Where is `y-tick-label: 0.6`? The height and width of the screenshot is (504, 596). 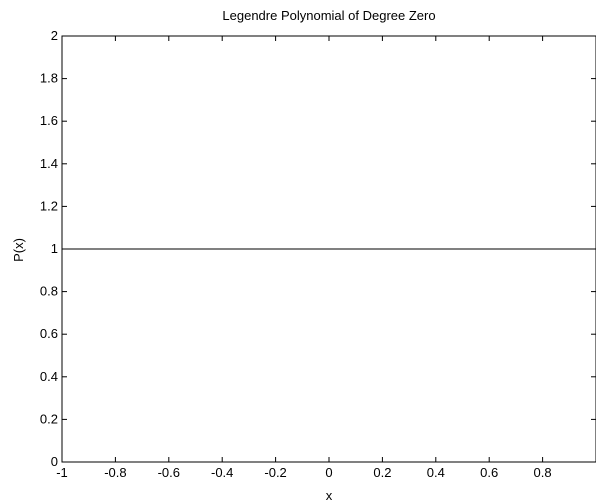
y-tick-label: 0.6 is located at coordinates (49, 333).